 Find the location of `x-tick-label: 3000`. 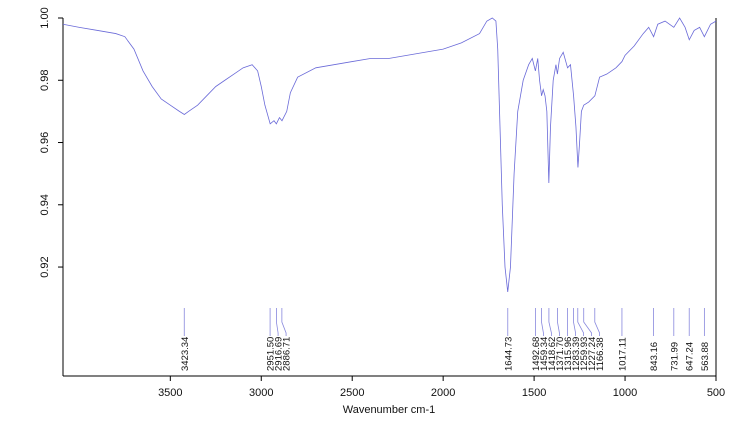

x-tick-label: 3000 is located at coordinates (261, 393).